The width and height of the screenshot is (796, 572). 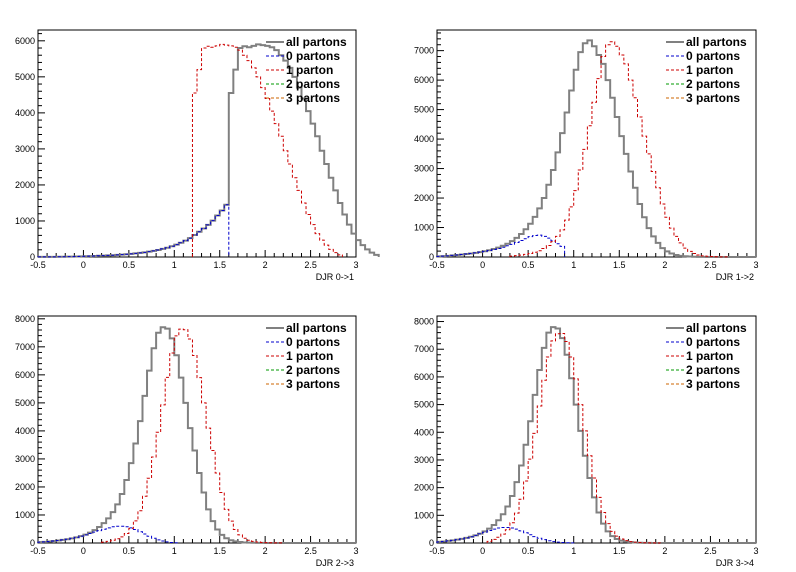 I want to click on x-axis-title: DJR 3->4, so click(x=735, y=563).